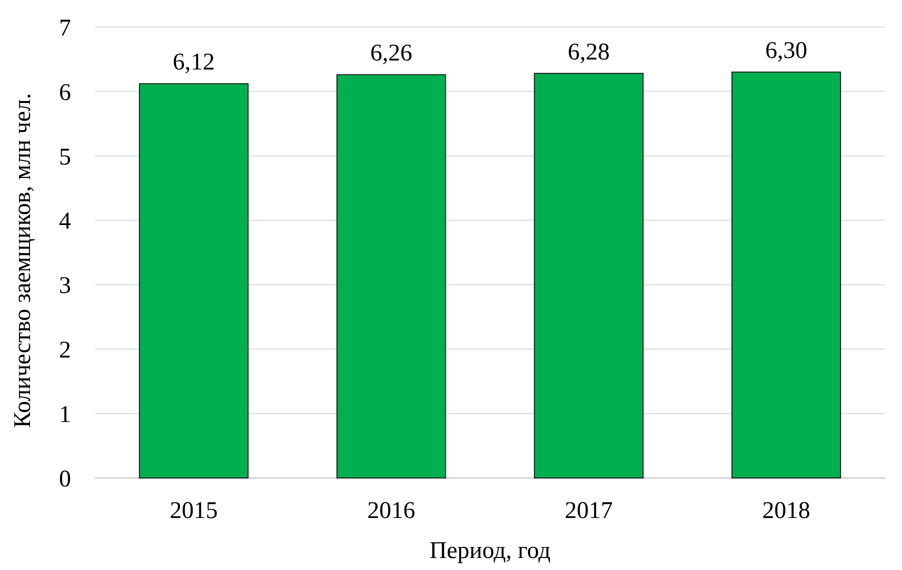 The image size is (902, 570). What do you see at coordinates (193, 63) in the screenshot?
I see `data-label: 6,12` at bounding box center [193, 63].